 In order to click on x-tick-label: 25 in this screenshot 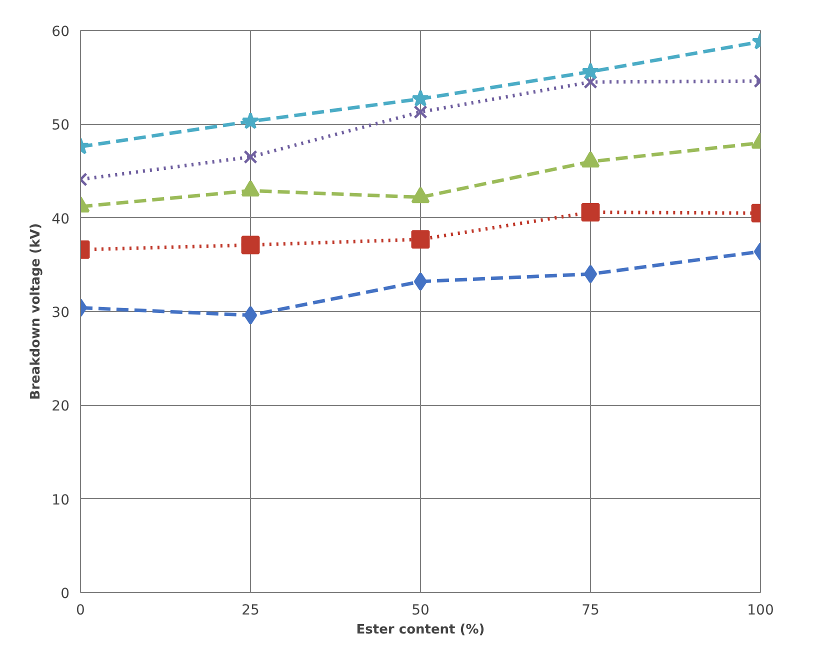, I will do `click(251, 610)`.